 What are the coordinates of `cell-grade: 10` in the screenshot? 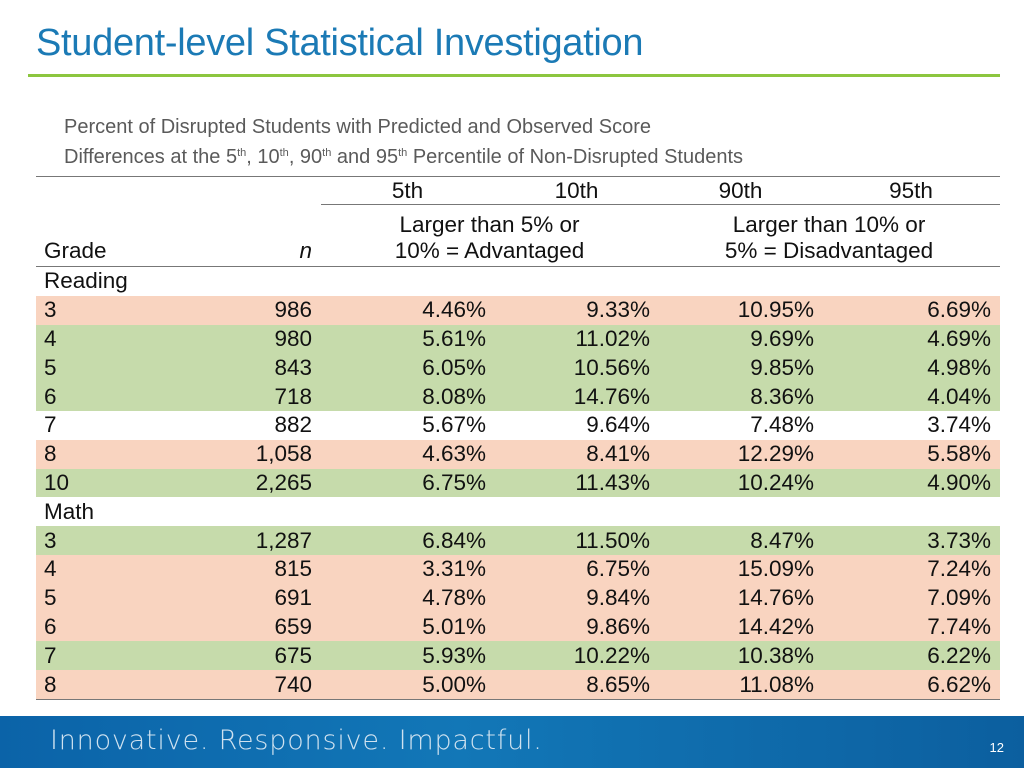 It's located at (98, 483).